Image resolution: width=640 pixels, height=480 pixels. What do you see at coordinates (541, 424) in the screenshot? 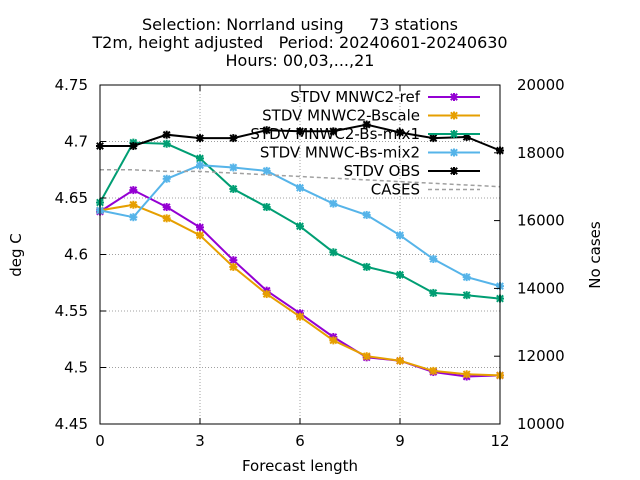
I see `y2-tick-label: 10000` at bounding box center [541, 424].